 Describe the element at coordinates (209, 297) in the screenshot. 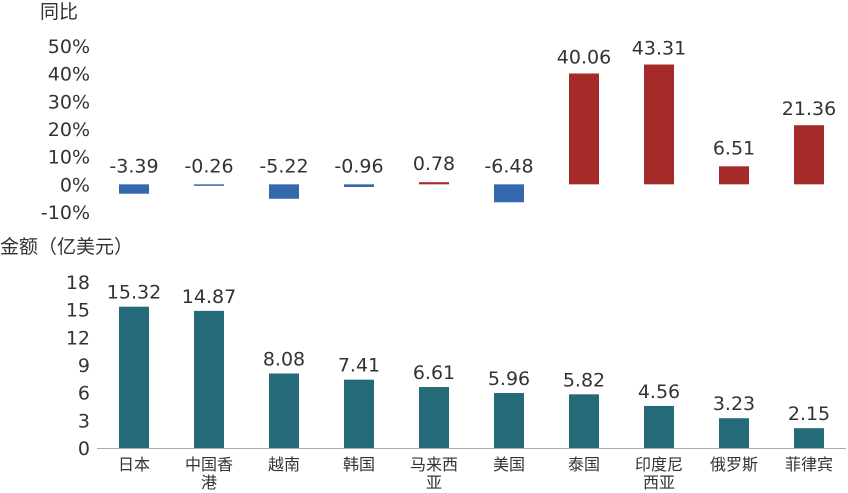

I see `amount-value-label: 14.87` at that location.